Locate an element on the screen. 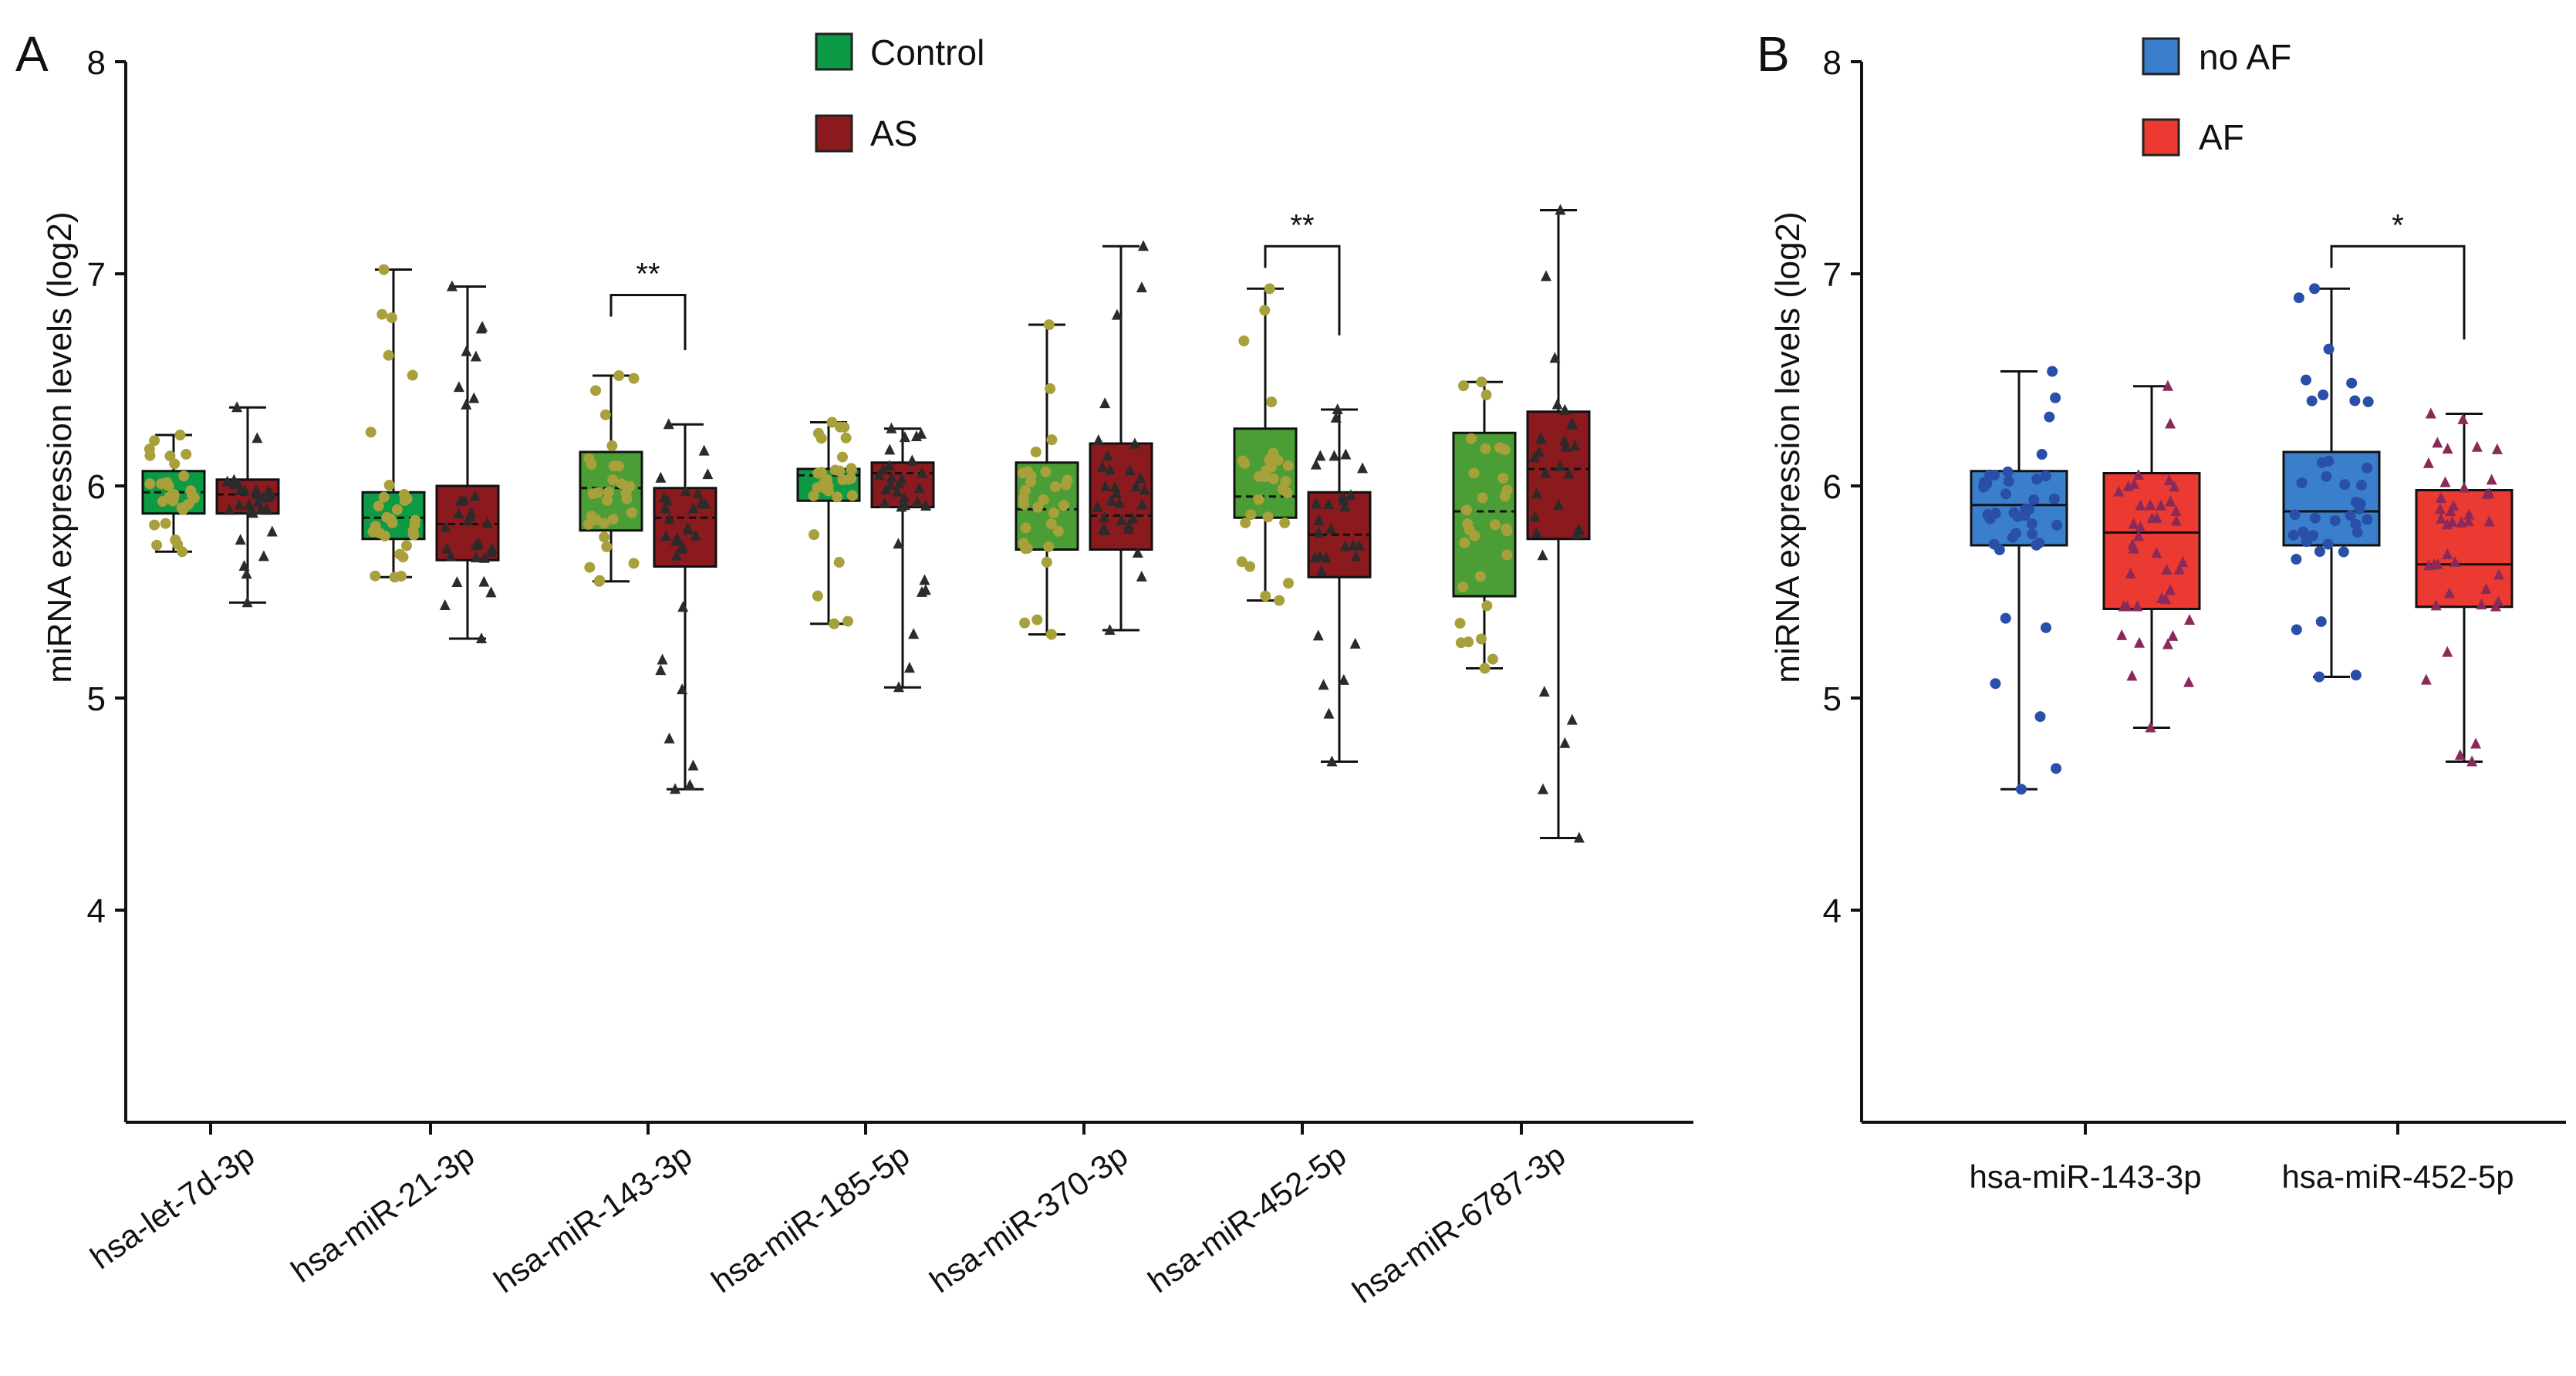 Image resolution: width=2576 pixels, height=1376 pixels. bracket-line is located at coordinates (2398, 292).